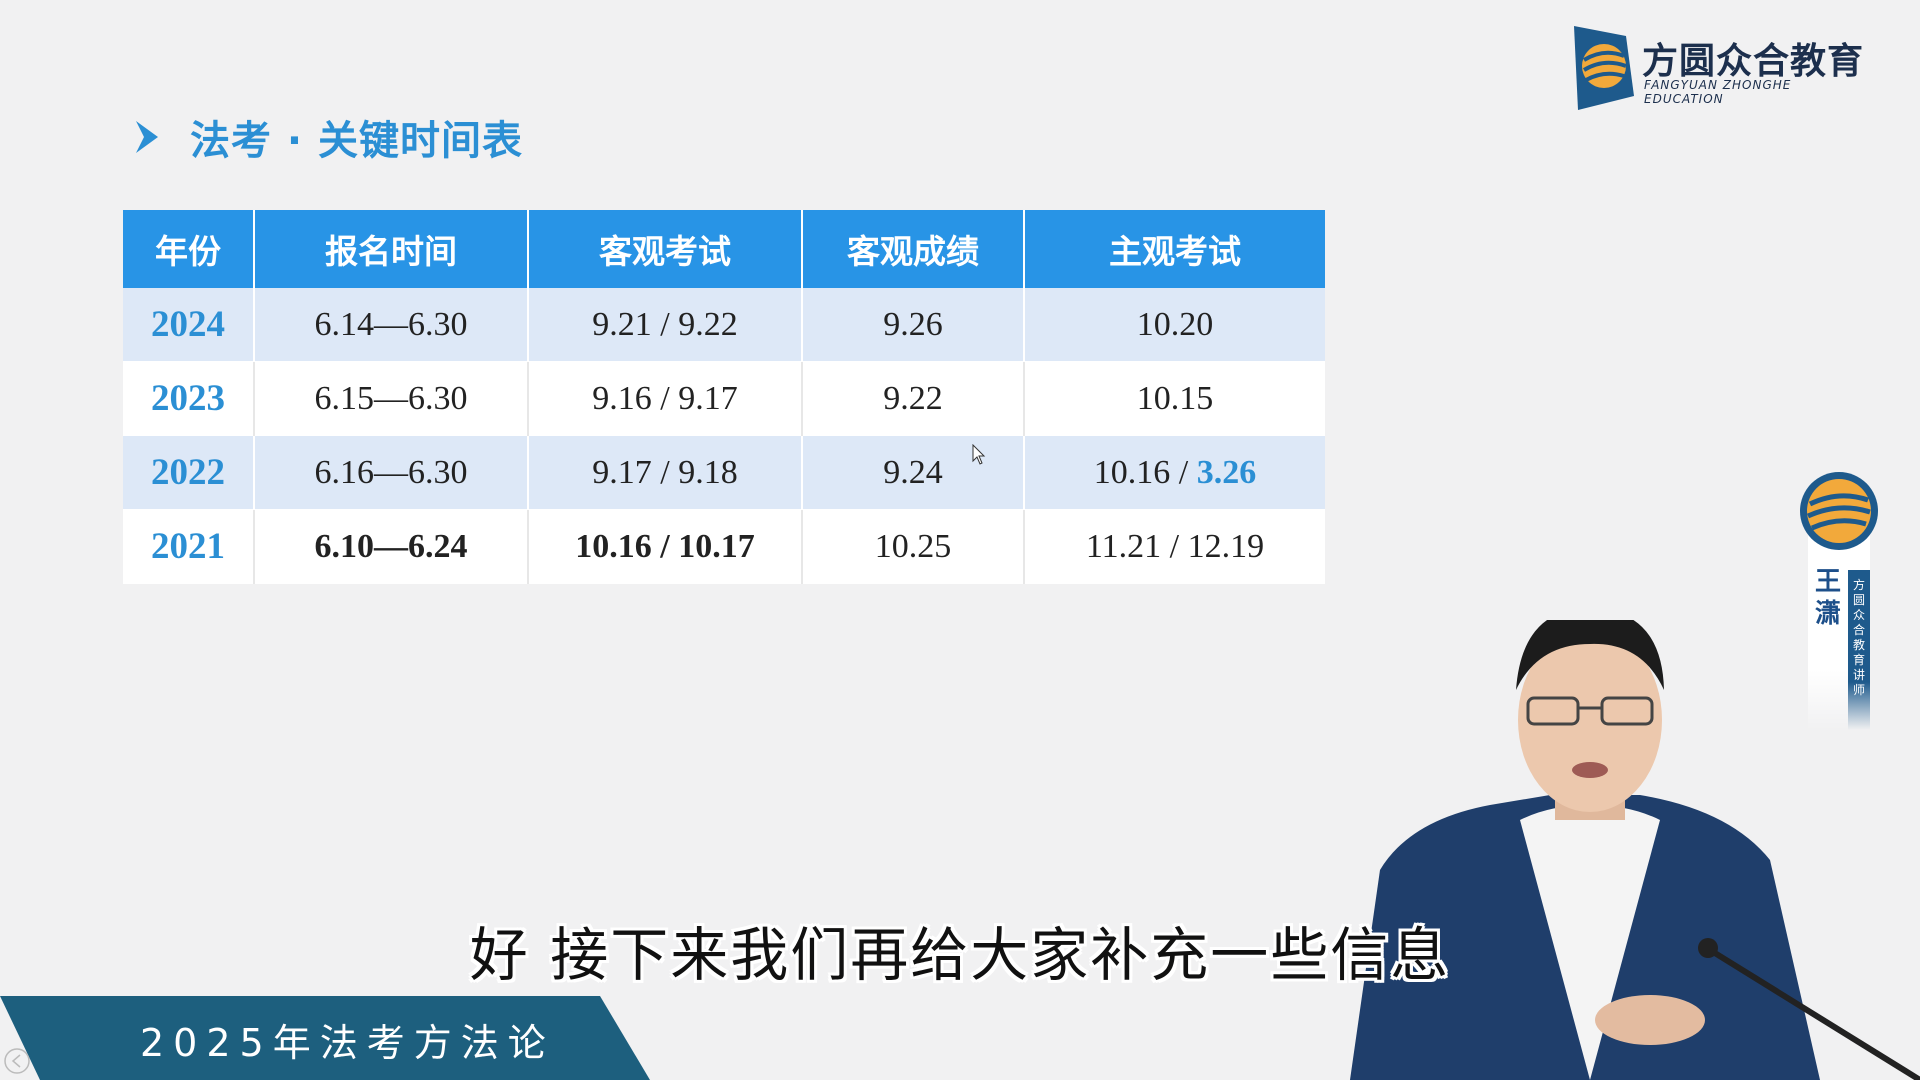 The image size is (1920, 1080). Describe the element at coordinates (1858, 637) in the screenshot. I see `lecturer-role: 方圆众合教育讲师` at that location.